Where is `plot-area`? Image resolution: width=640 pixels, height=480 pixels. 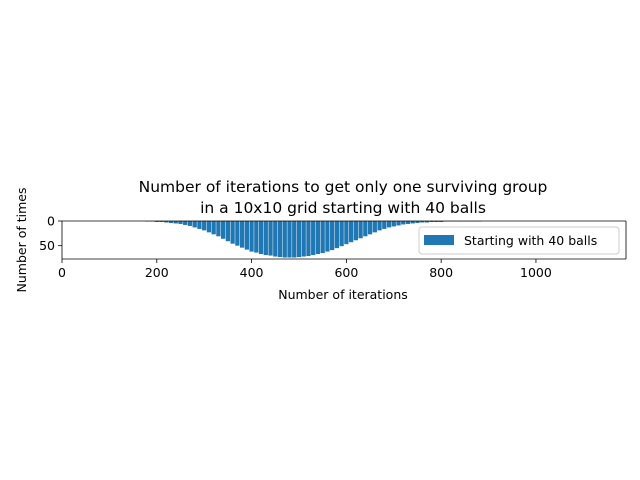 plot-area is located at coordinates (313, 239).